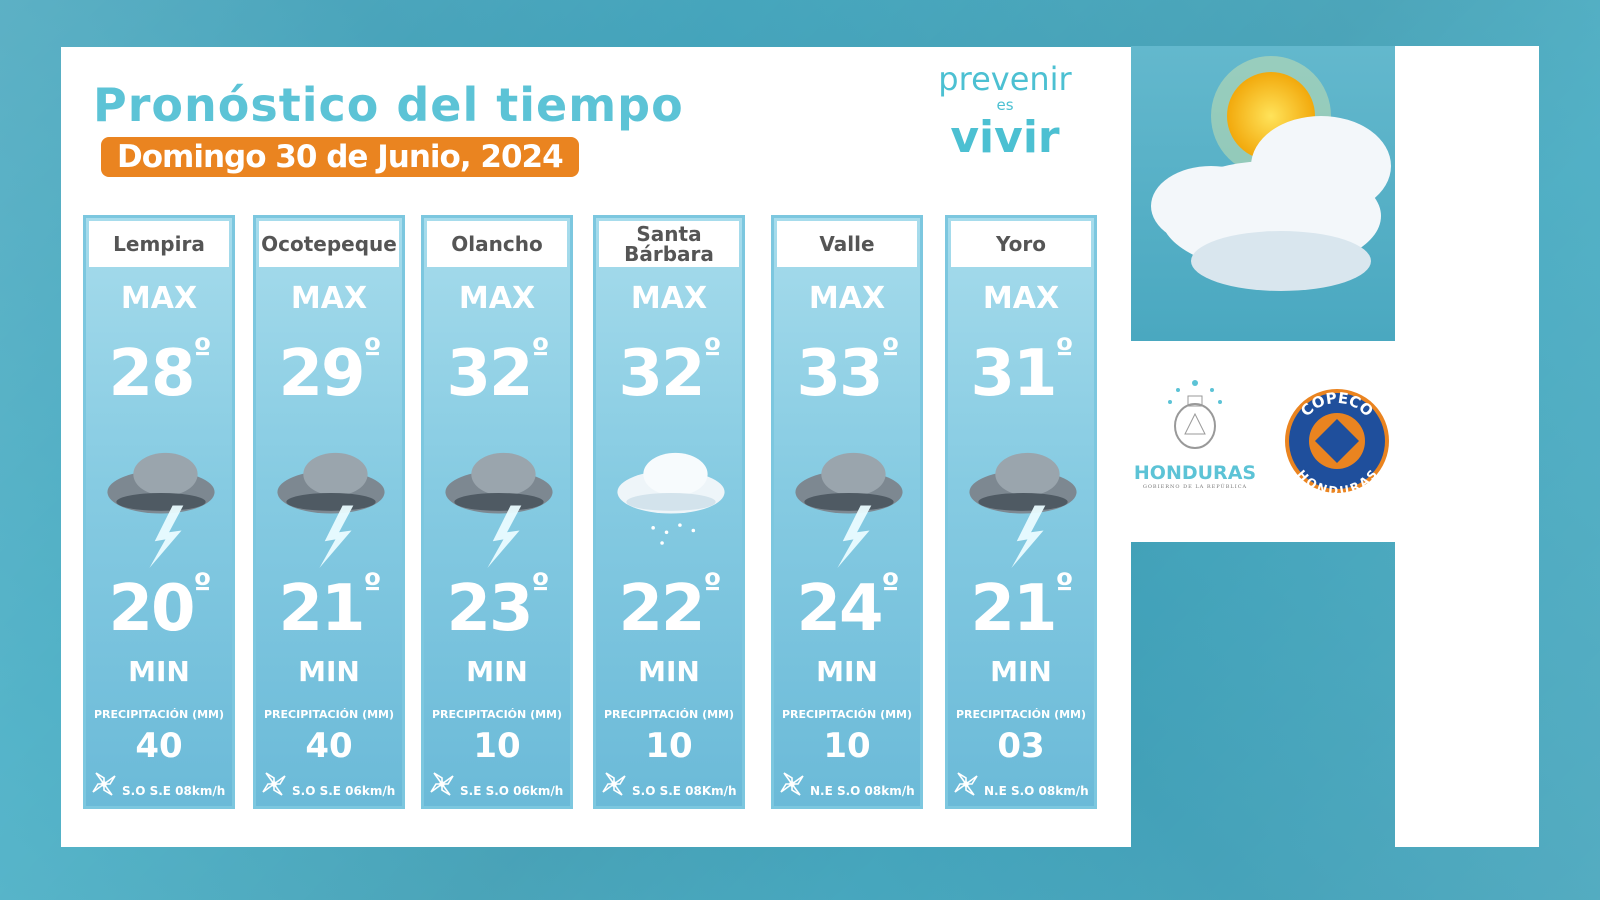 This screenshot has width=1600, height=900. I want to click on wind-info: S.O S.E 06km/h, so click(327, 784).